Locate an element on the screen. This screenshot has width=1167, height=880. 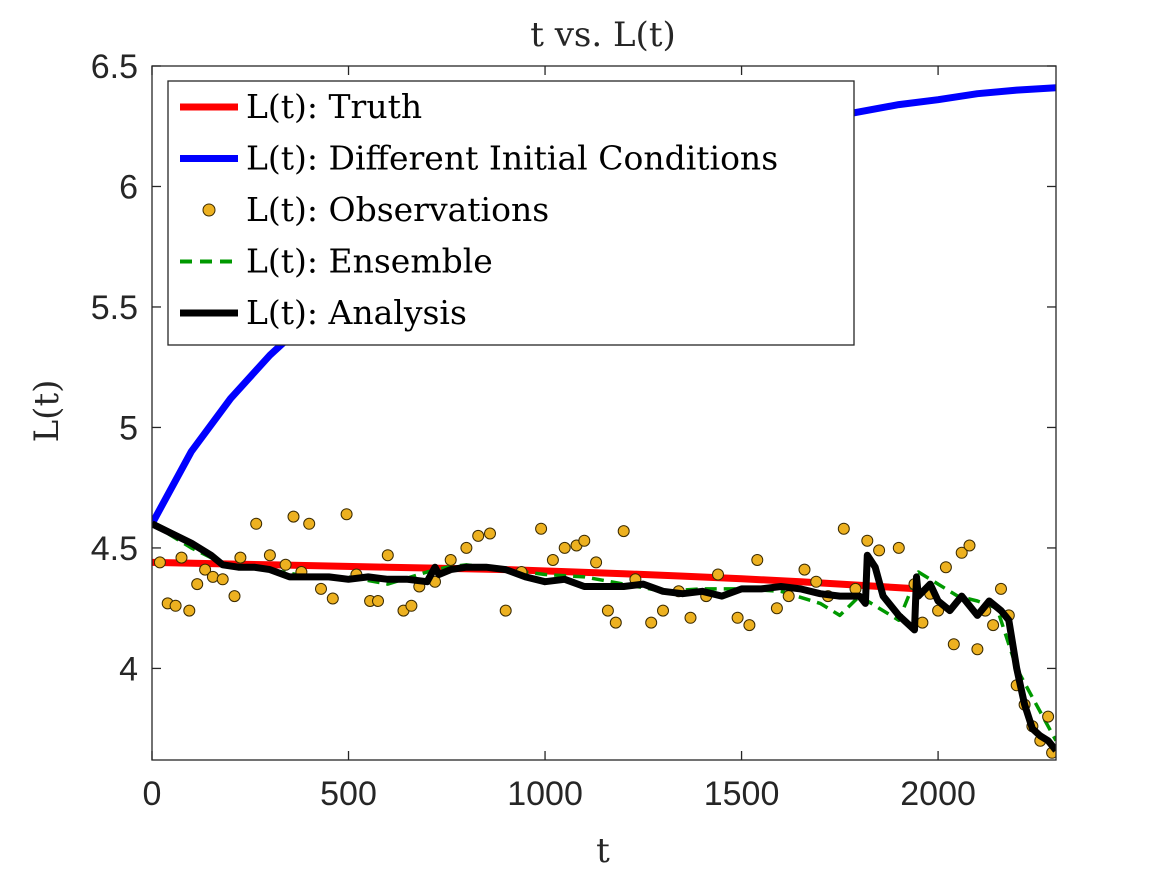
y-tick-label: 4.5 is located at coordinates (114, 549).